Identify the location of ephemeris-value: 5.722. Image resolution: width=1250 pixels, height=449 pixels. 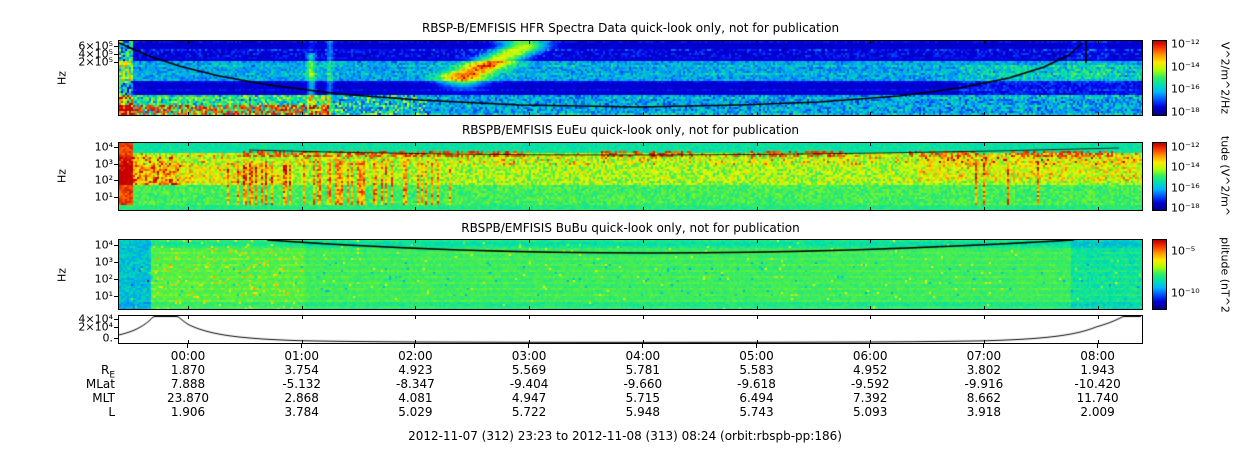
(529, 412).